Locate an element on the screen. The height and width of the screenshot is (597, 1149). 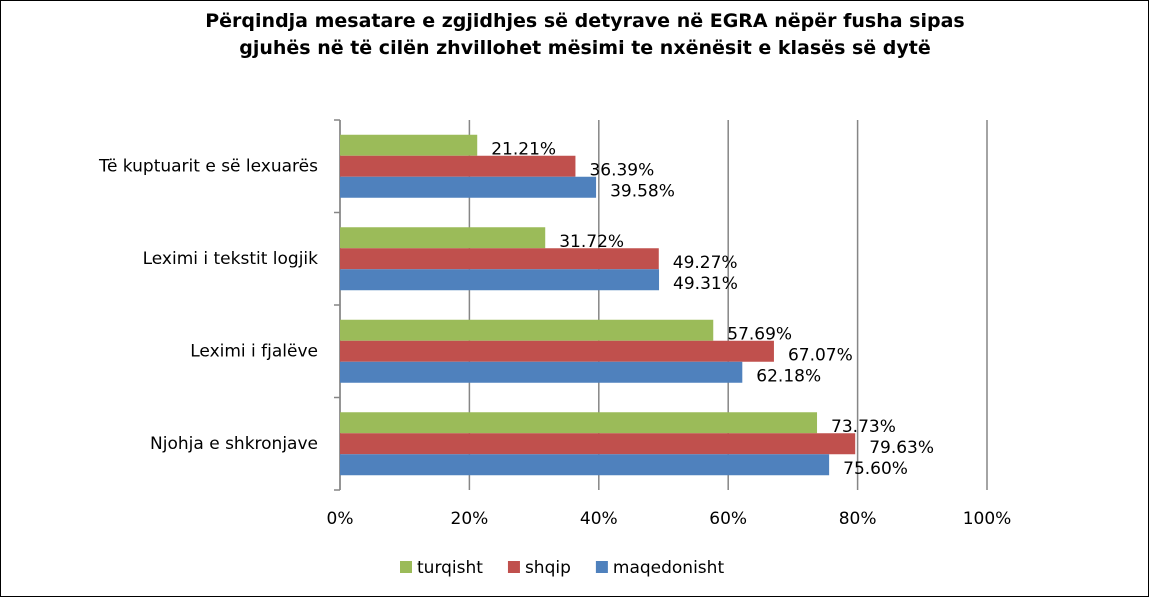
x-tick-label: 40% is located at coordinates (599, 519).